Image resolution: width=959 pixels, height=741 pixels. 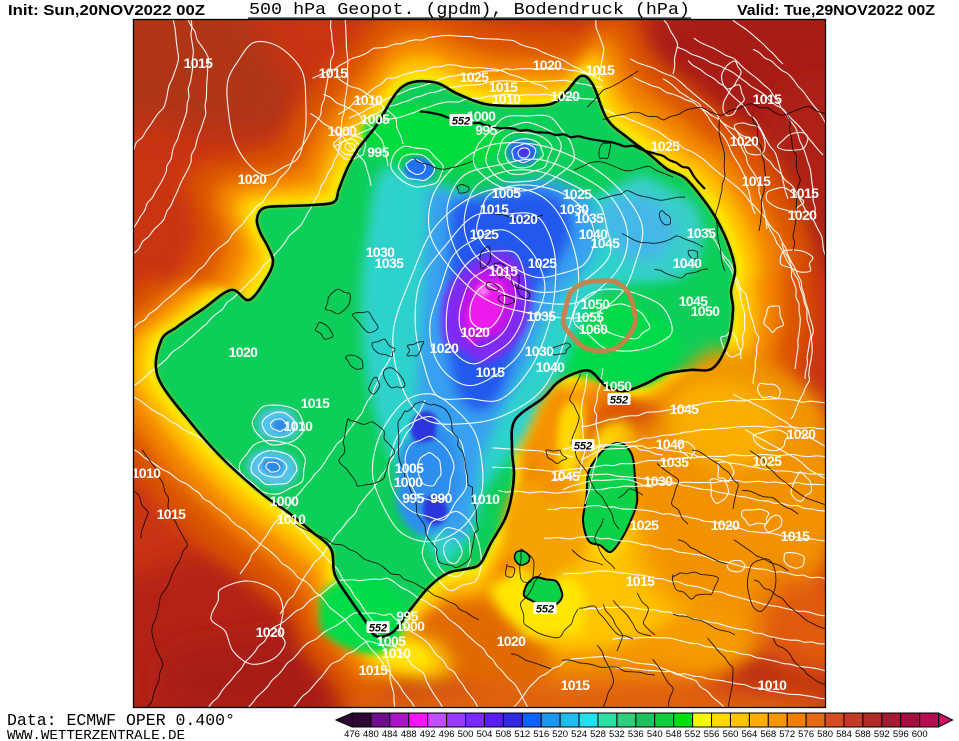 What do you see at coordinates (825, 734) in the screenshot?
I see `svg-text: 580` at bounding box center [825, 734].